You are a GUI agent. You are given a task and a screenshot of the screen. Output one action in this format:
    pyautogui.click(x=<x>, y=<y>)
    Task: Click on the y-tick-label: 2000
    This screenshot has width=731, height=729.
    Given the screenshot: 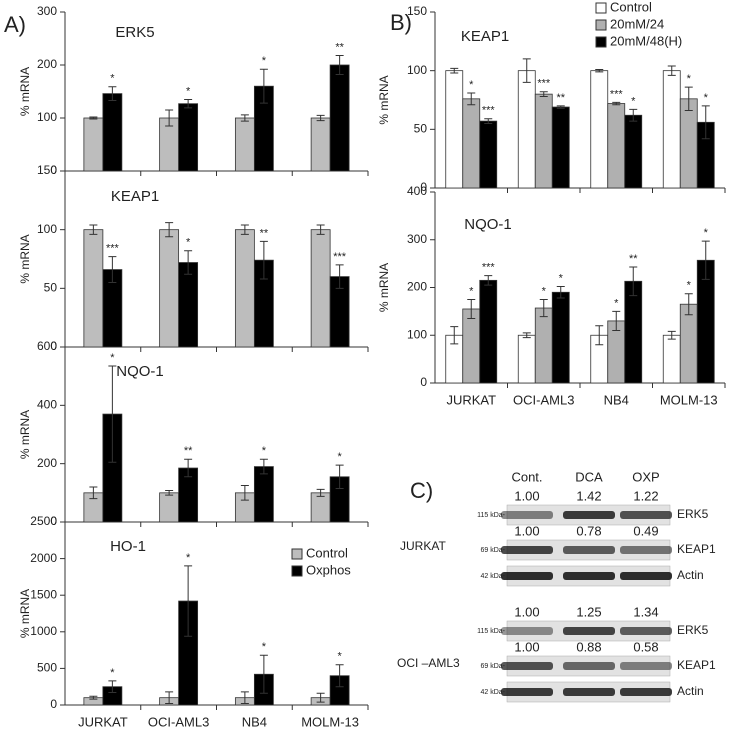 What is the action you would take?
    pyautogui.click(x=43, y=558)
    